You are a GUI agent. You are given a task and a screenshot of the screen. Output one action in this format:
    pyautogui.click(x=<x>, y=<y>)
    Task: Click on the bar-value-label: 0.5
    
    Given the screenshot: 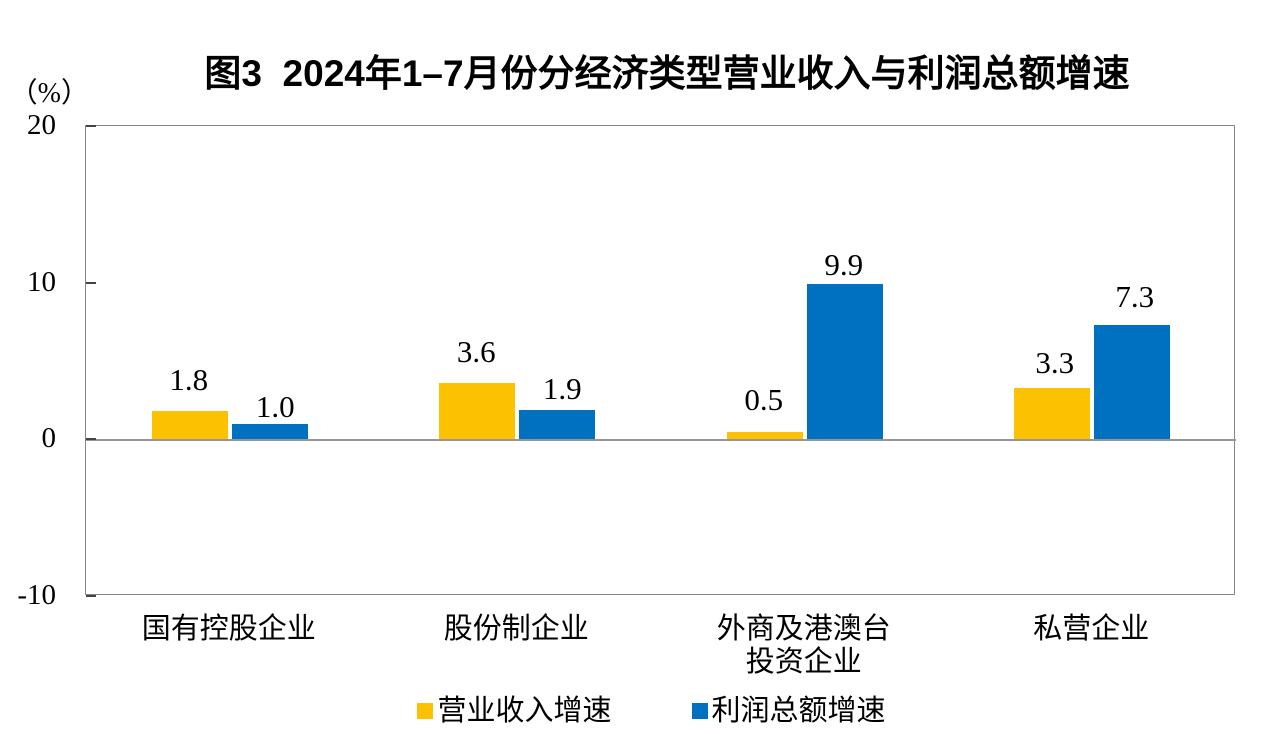 What is the action you would take?
    pyautogui.click(x=764, y=399)
    